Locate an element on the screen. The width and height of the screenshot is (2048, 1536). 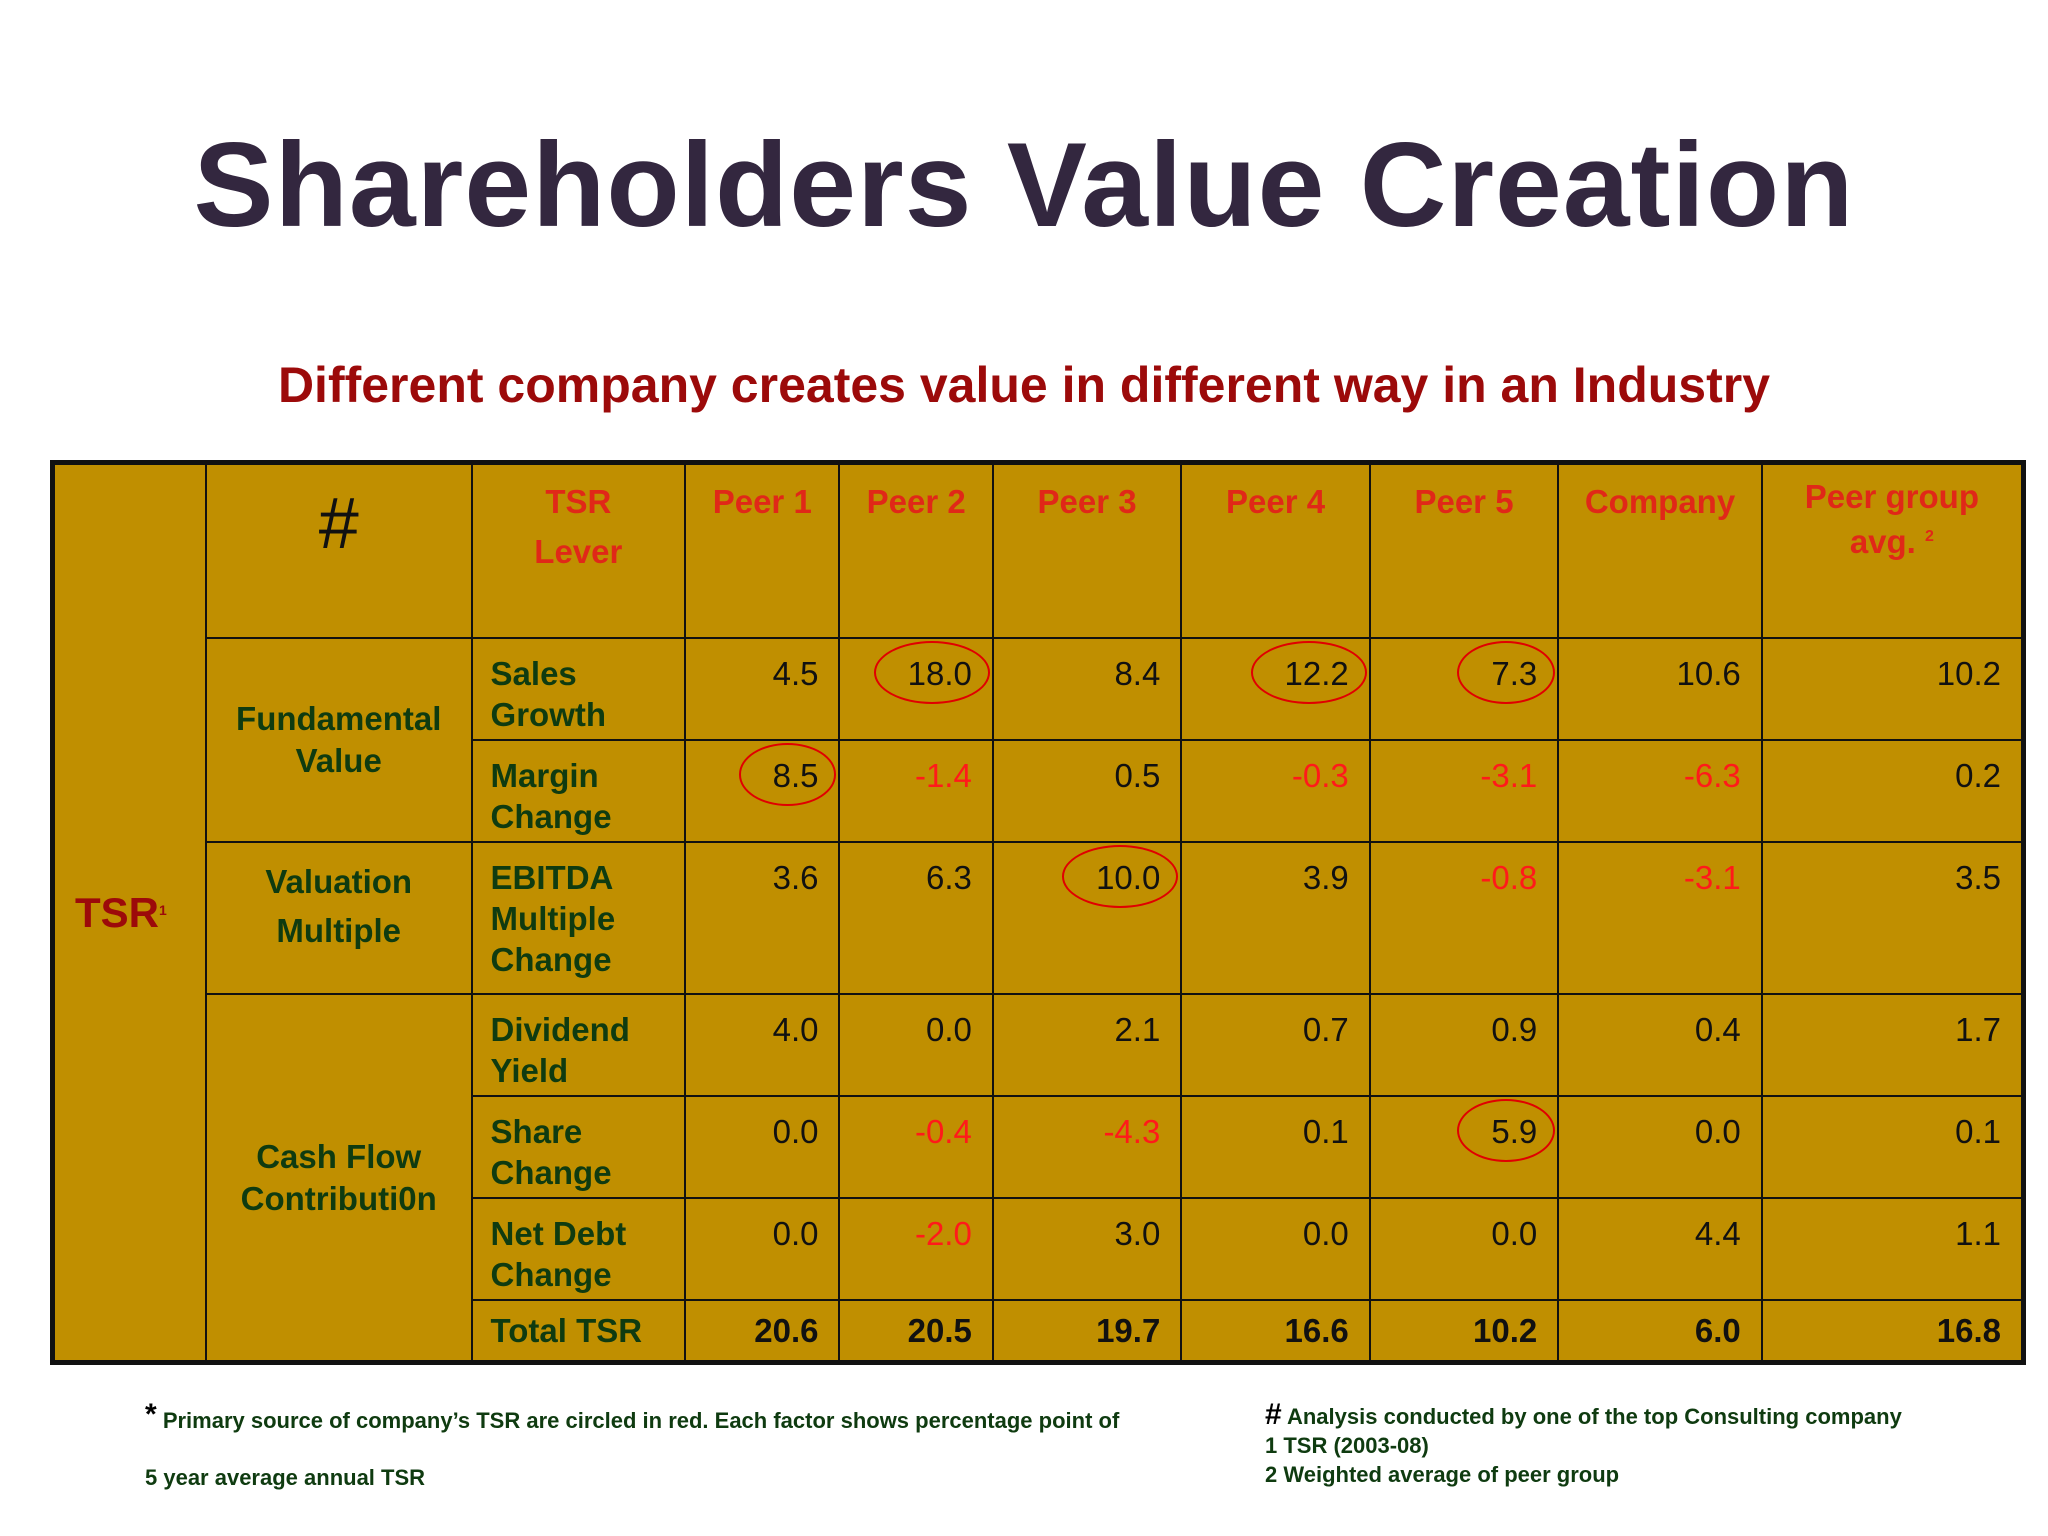
tsr-side-label: TSR1 is located at coordinates (129, 912).